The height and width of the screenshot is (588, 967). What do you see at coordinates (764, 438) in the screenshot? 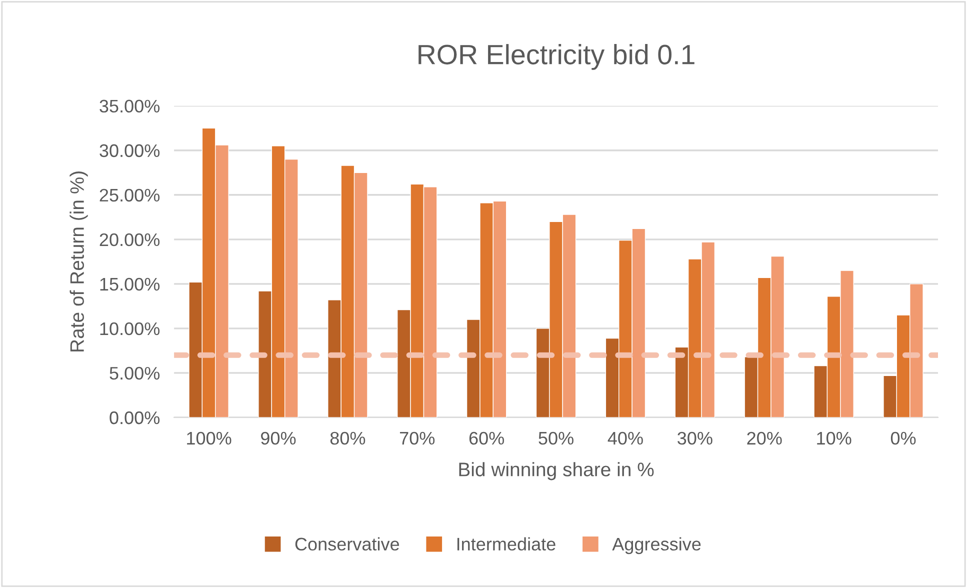
I see `x-tick-label: 20%` at bounding box center [764, 438].